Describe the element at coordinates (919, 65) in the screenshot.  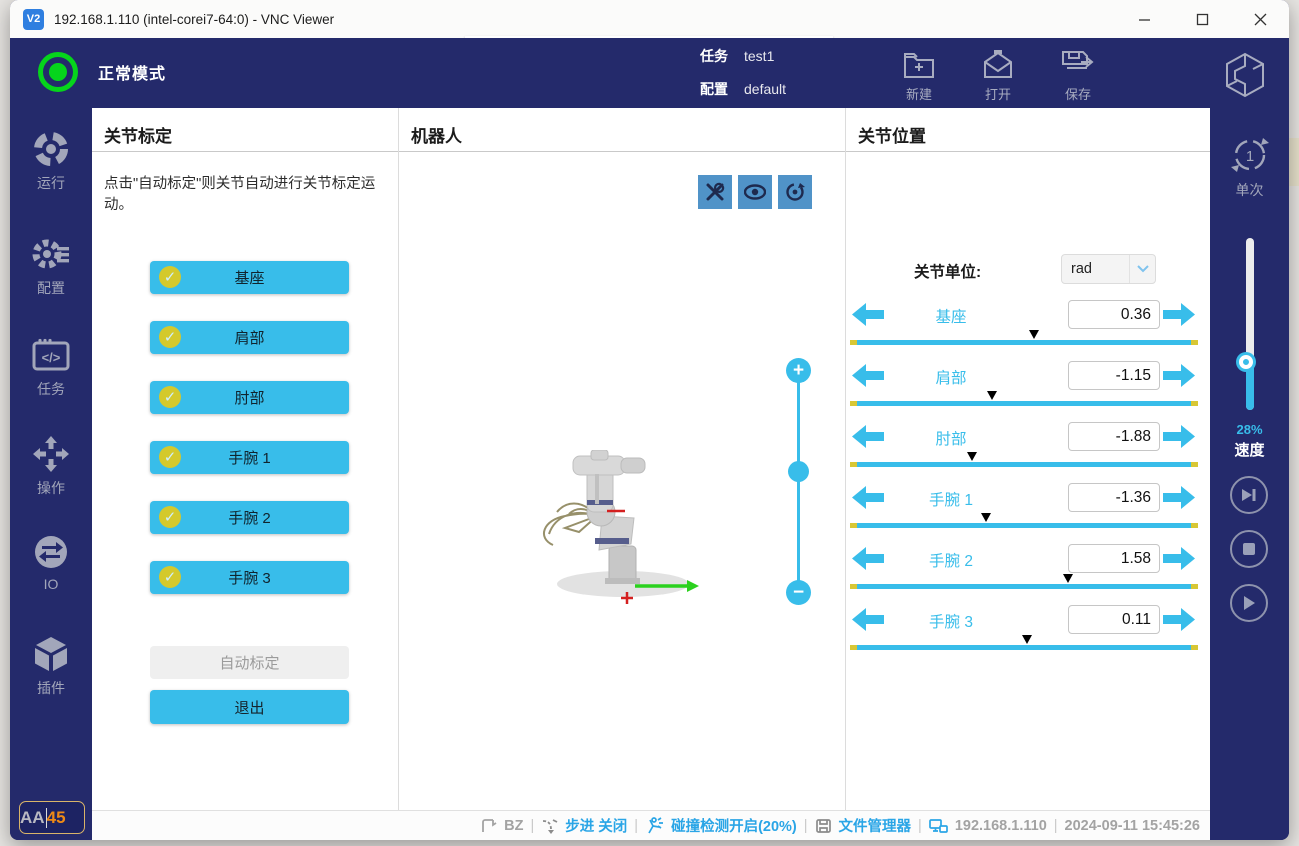
I see `new-file-icon` at that location.